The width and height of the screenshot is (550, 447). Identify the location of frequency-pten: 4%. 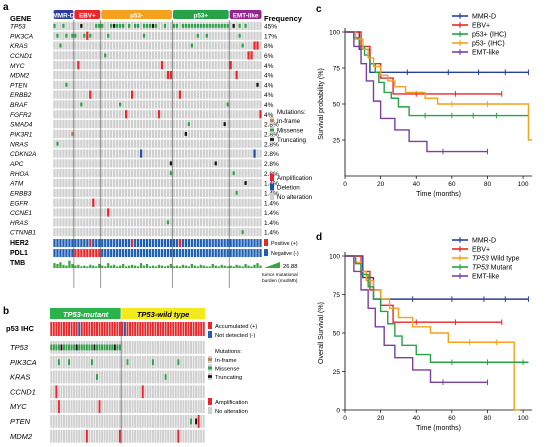
(269, 85).